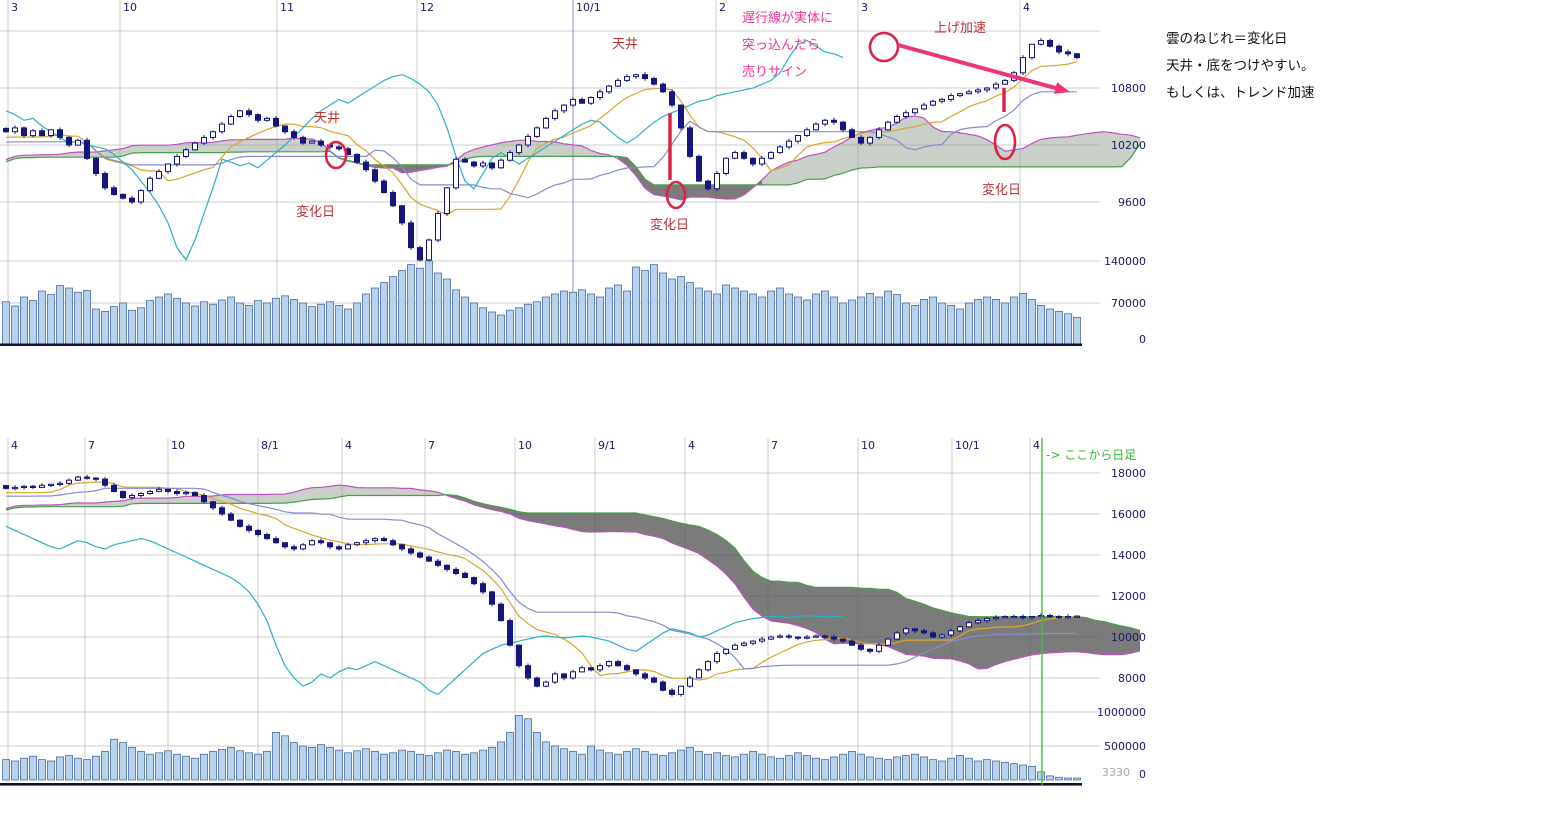  What do you see at coordinates (1088, 612) in the screenshot?
I see `annotation-layer: -> ここから日足 3330` at bounding box center [1088, 612].